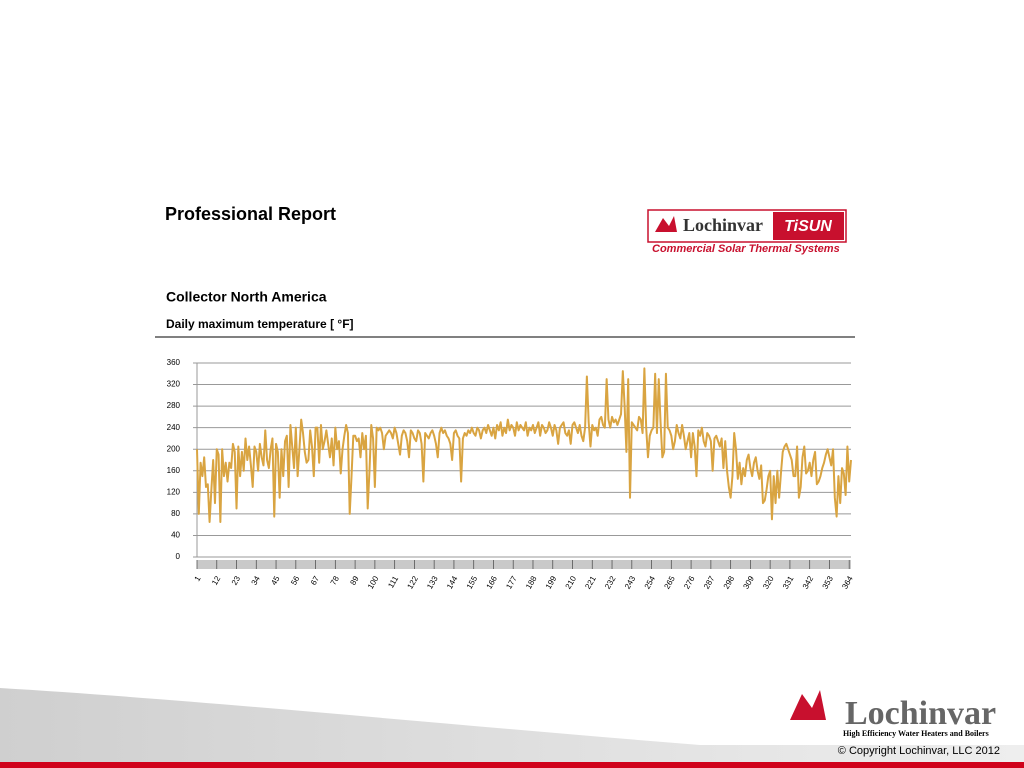 The width and height of the screenshot is (1024, 768). Describe the element at coordinates (610, 582) in the screenshot. I see `x-tick-label: 232` at that location.